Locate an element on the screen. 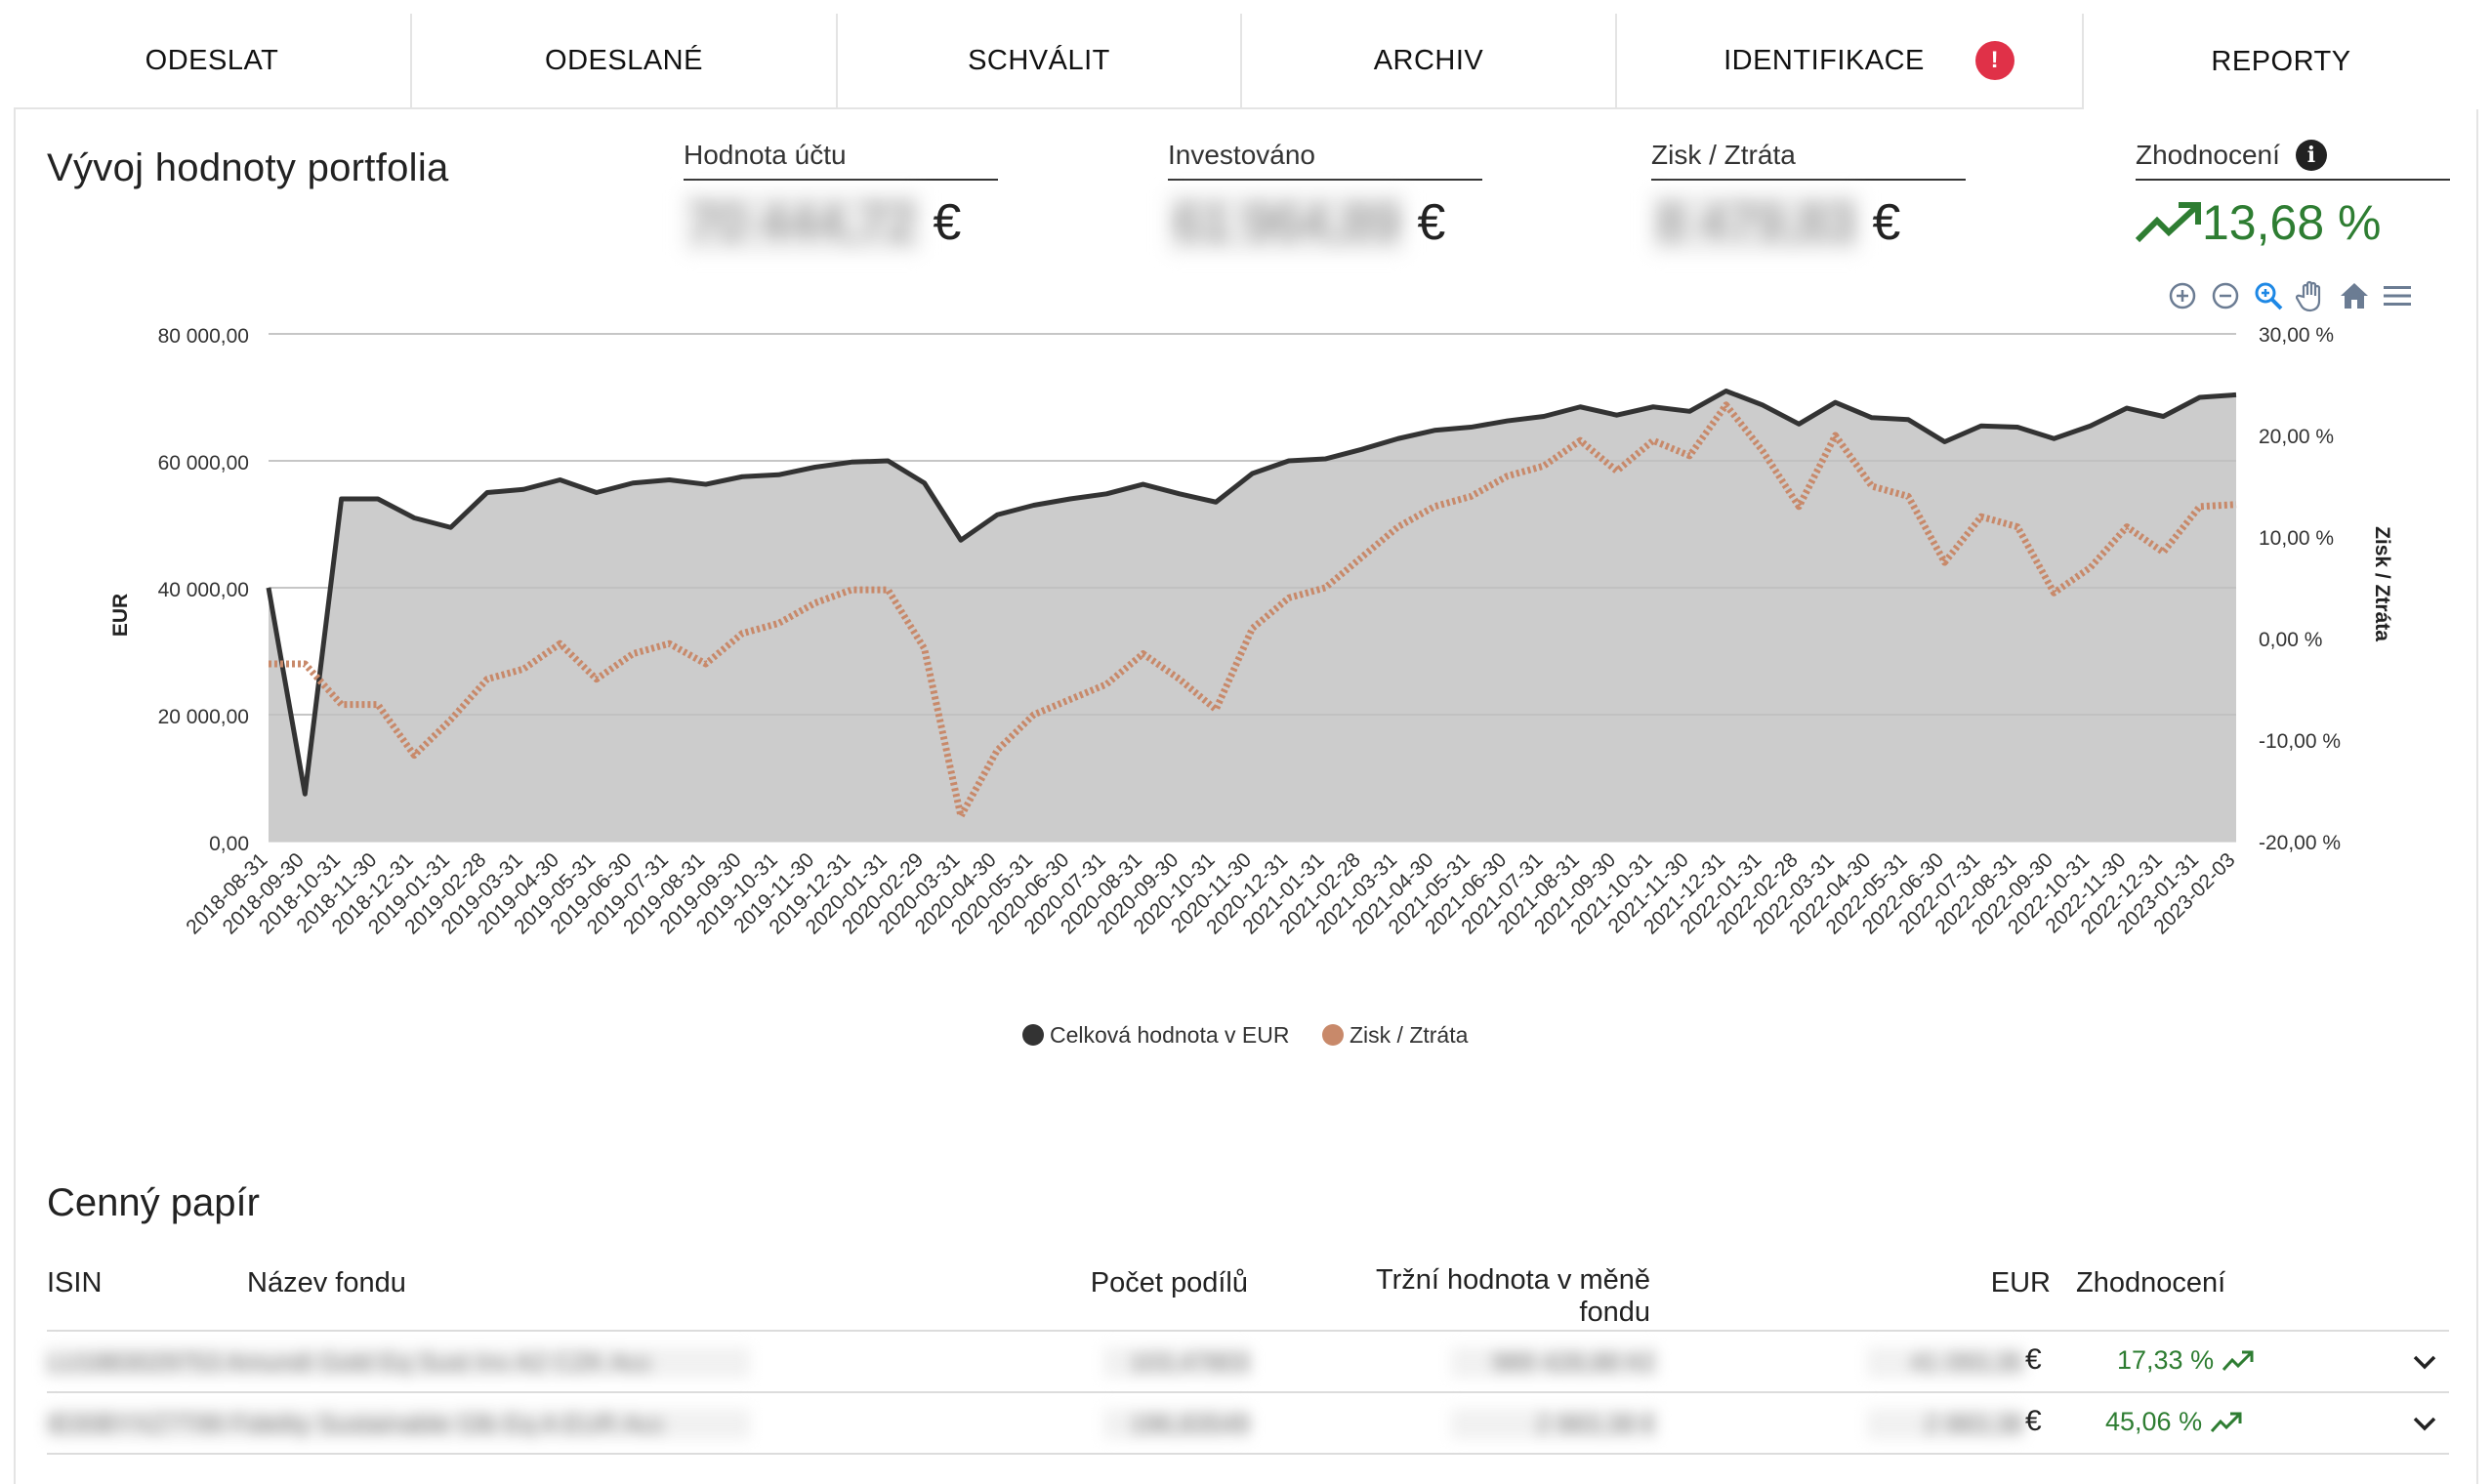 This screenshot has width=2492, height=1484. tab-label: ODESLAT is located at coordinates (212, 60).